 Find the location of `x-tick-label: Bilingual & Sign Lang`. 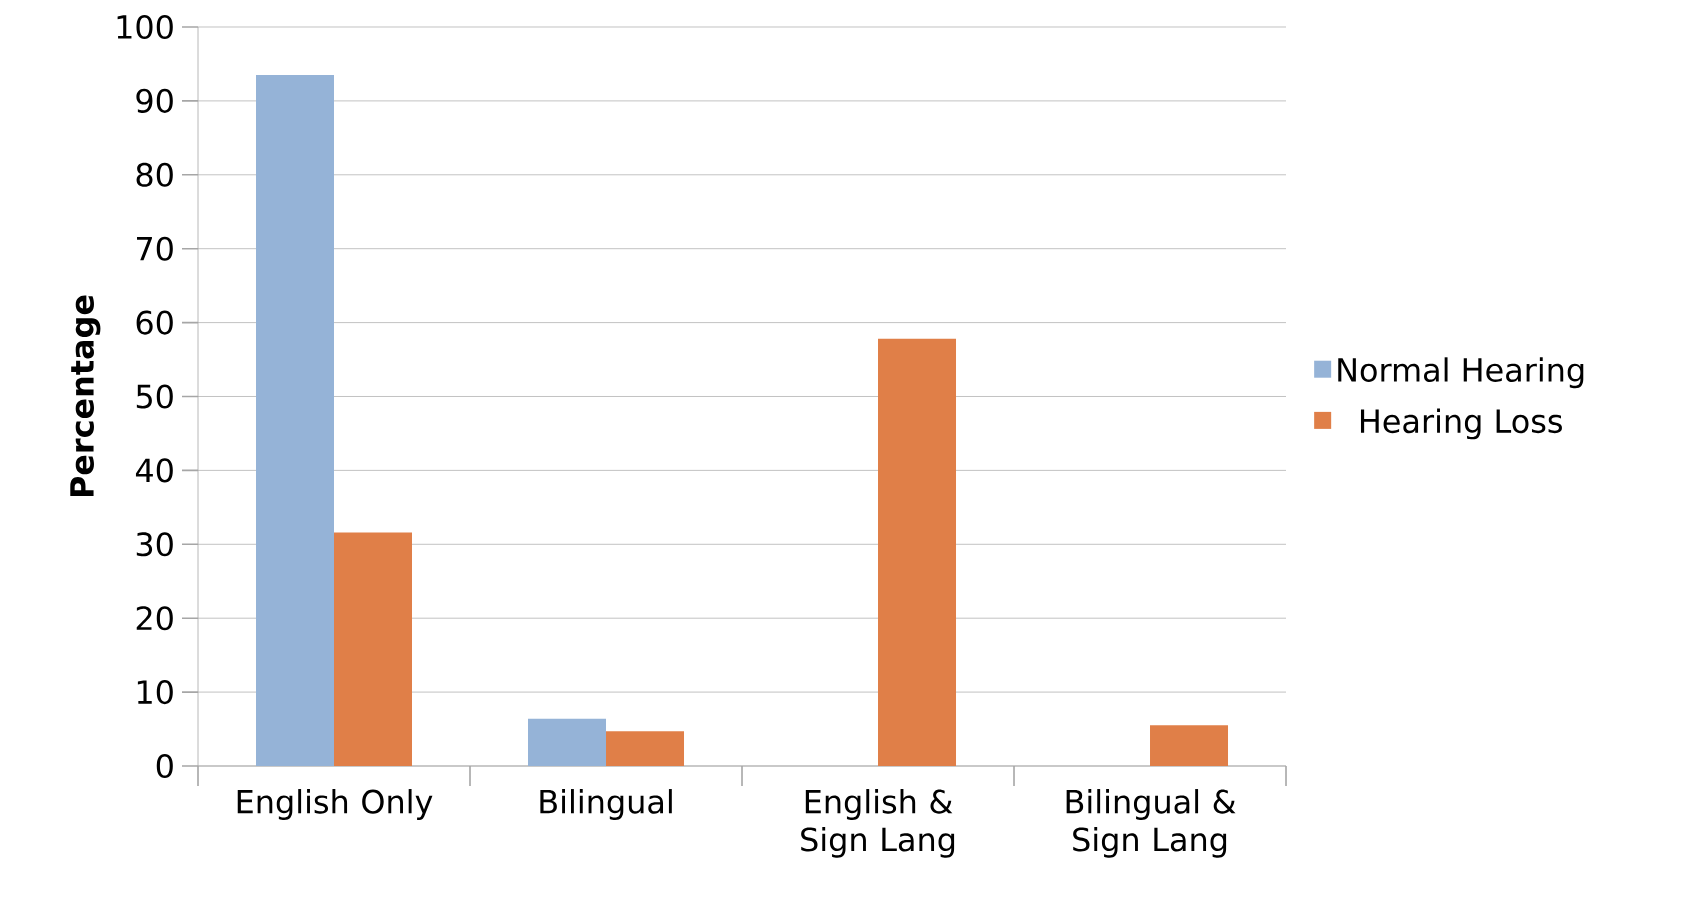

x-tick-label: Bilingual & Sign Lang is located at coordinates (1151, 823).